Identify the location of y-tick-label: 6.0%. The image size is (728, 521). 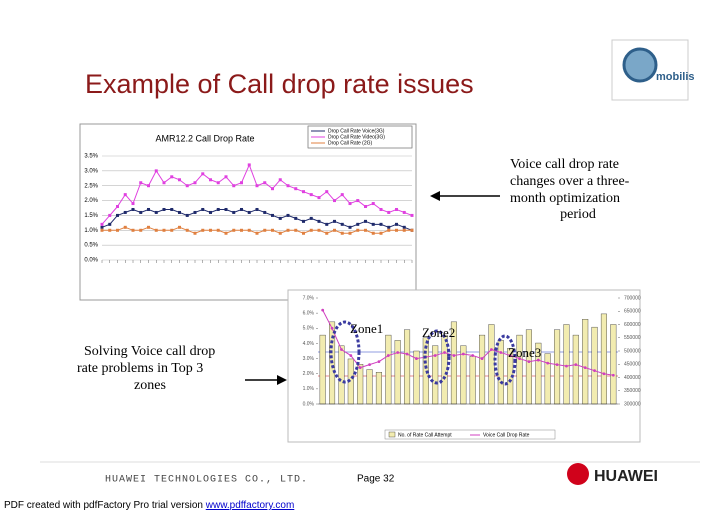
(309, 313).